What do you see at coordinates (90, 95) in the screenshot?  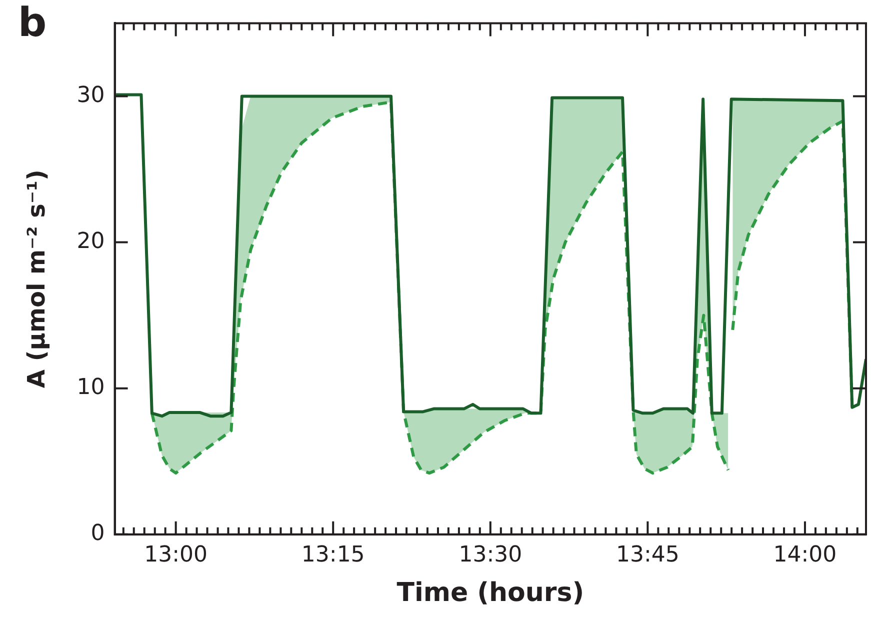 I see `y-tick-label: 30` at bounding box center [90, 95].